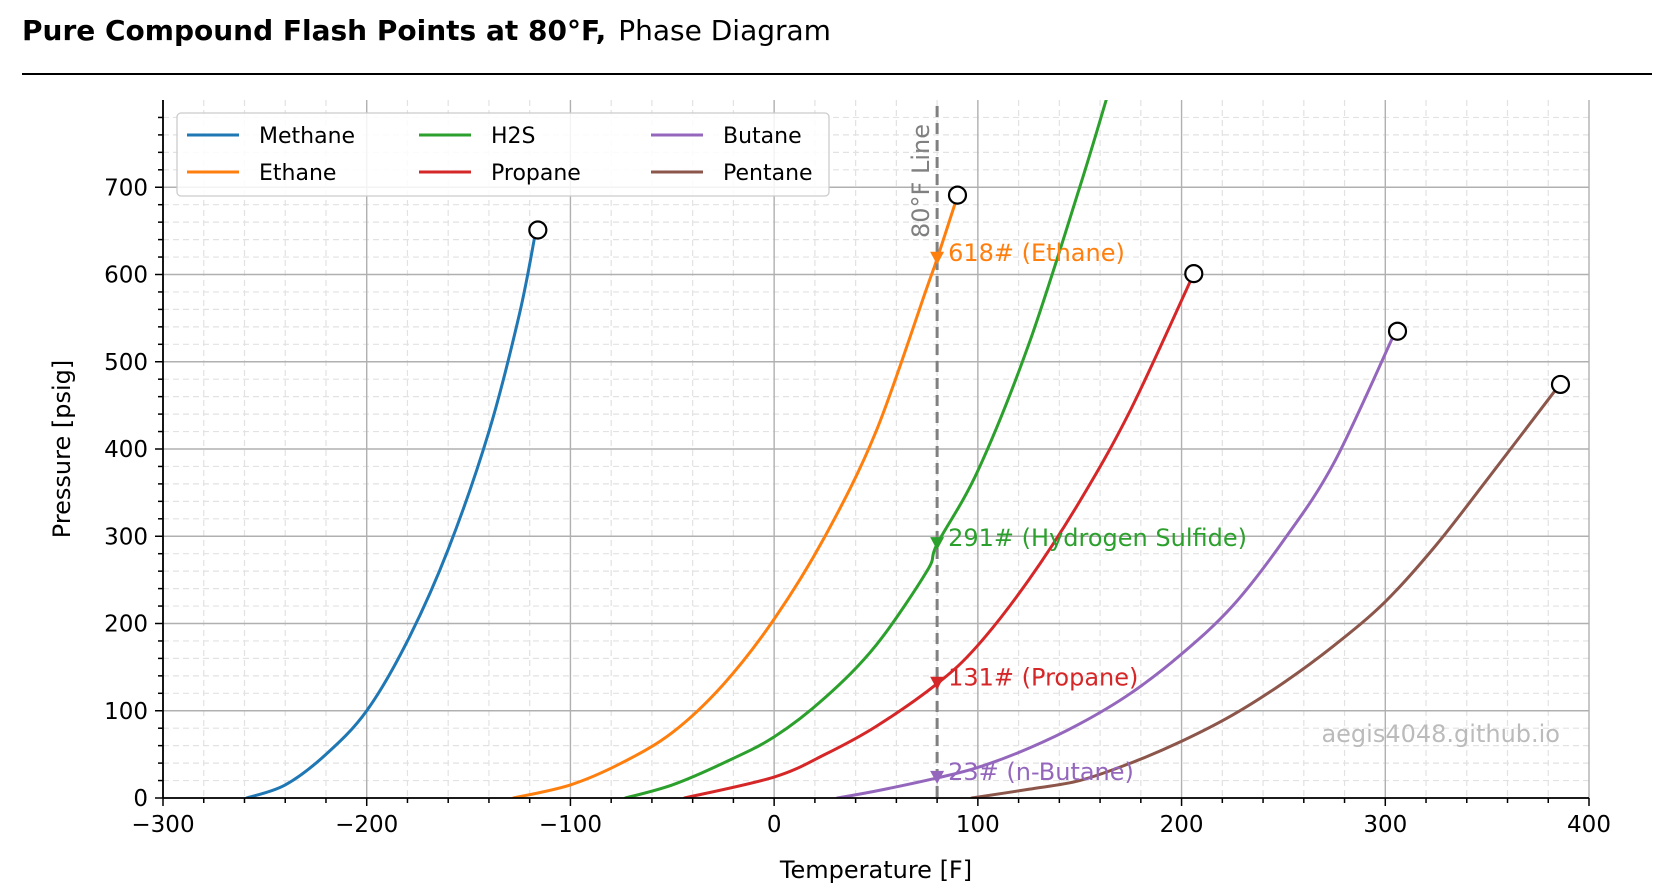  I want to click on y-tick-label: 600, so click(126, 276).